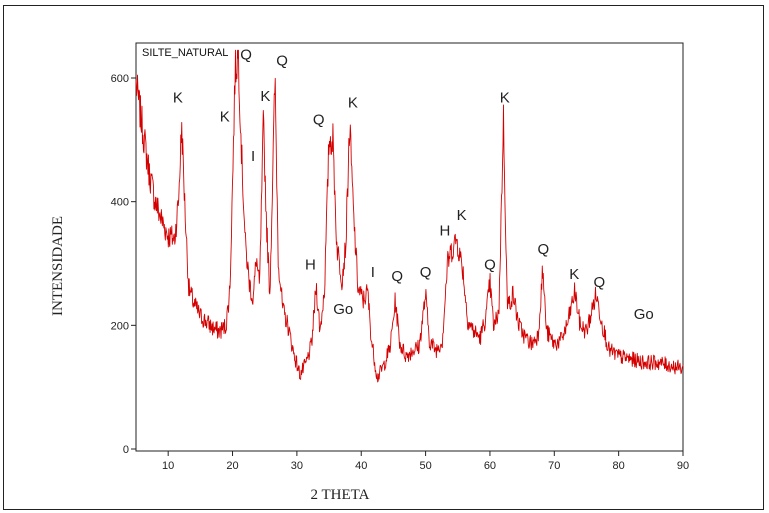 The image size is (769, 513). What do you see at coordinates (126, 450) in the screenshot?
I see `y-tick-label: 0` at bounding box center [126, 450].